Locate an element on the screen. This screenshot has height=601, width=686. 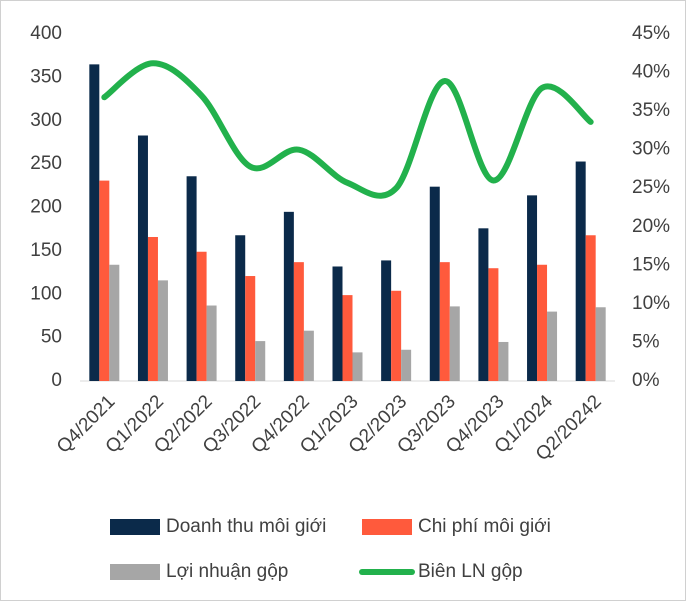
legend-label: Lợi nhuận gộp is located at coordinates (227, 571).